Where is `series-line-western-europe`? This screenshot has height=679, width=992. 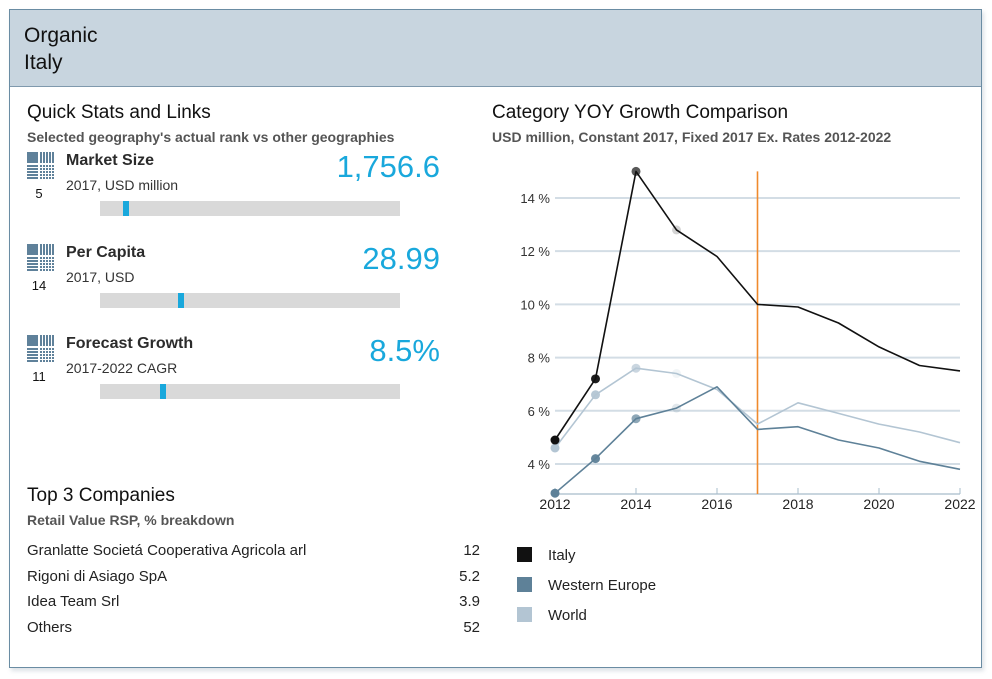
series-line-western-europe is located at coordinates (757, 440).